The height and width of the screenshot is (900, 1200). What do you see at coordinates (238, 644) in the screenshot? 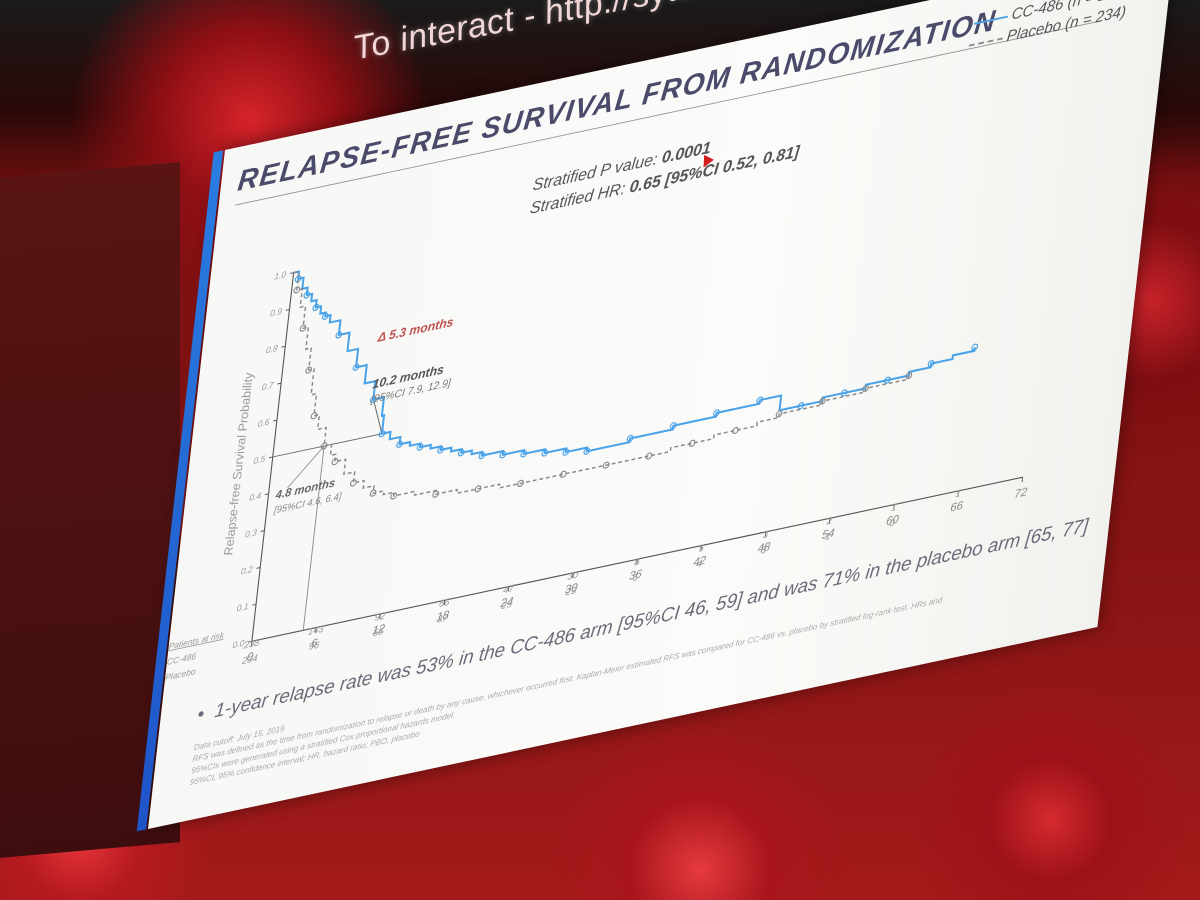
I see `y-tick-label: 0.0` at bounding box center [238, 644].